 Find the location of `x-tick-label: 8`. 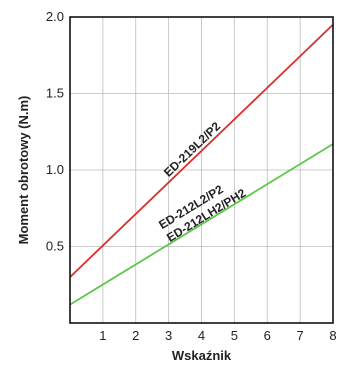

x-tick-label: 8 is located at coordinates (332, 335).